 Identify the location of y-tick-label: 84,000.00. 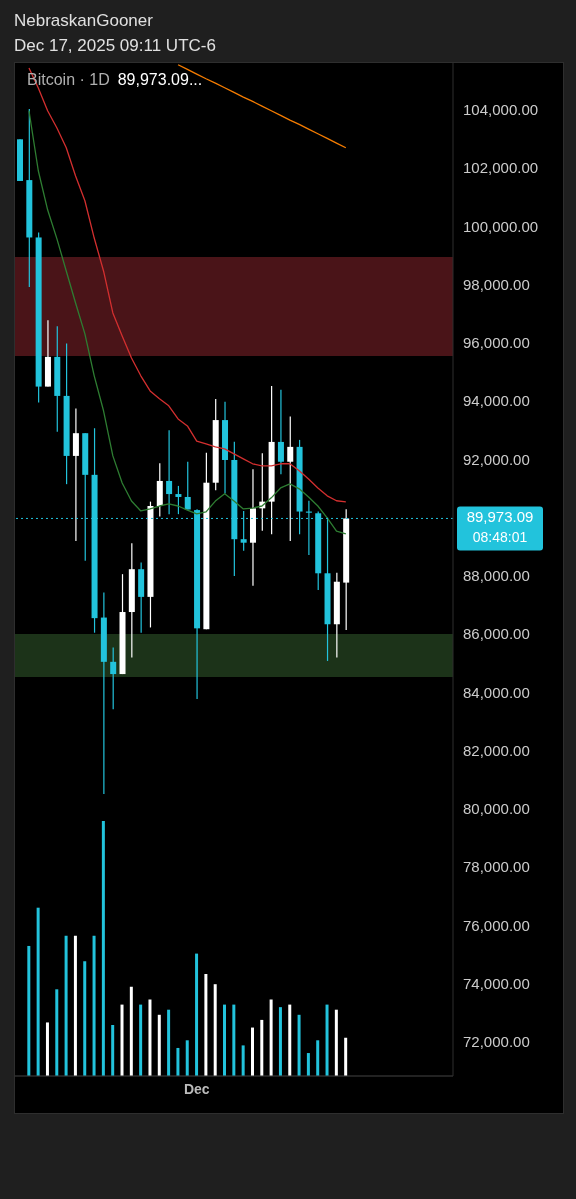
(496, 692).